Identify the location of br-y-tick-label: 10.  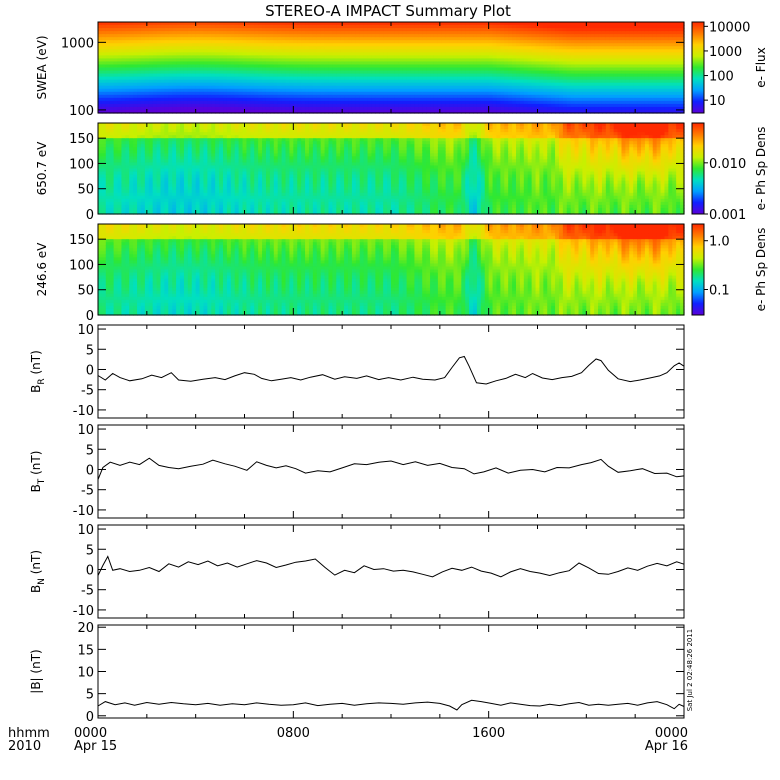
(85, 330).